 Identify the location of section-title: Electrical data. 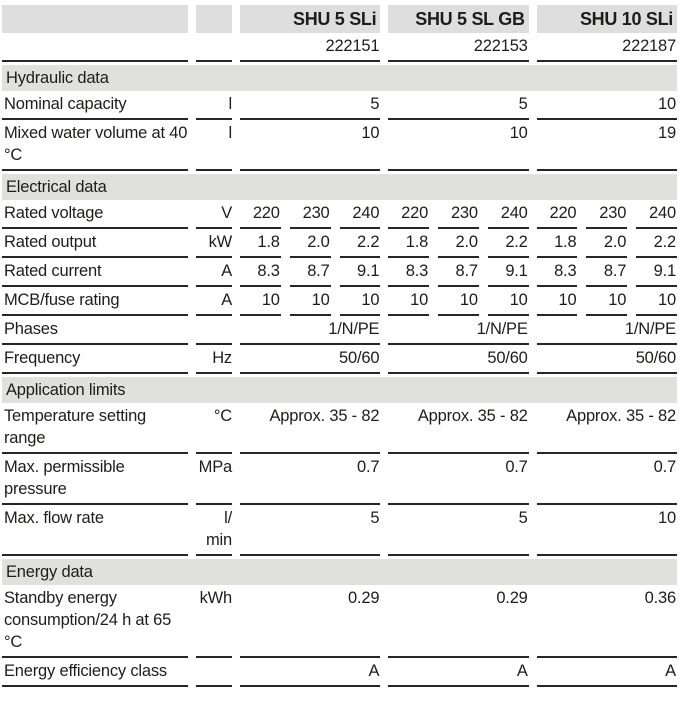
(56, 186).